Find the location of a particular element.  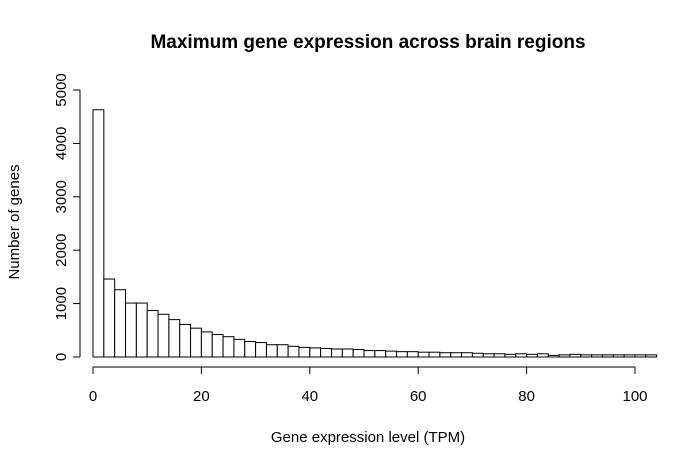

y-tick-label: 1000 is located at coordinates (61, 303).